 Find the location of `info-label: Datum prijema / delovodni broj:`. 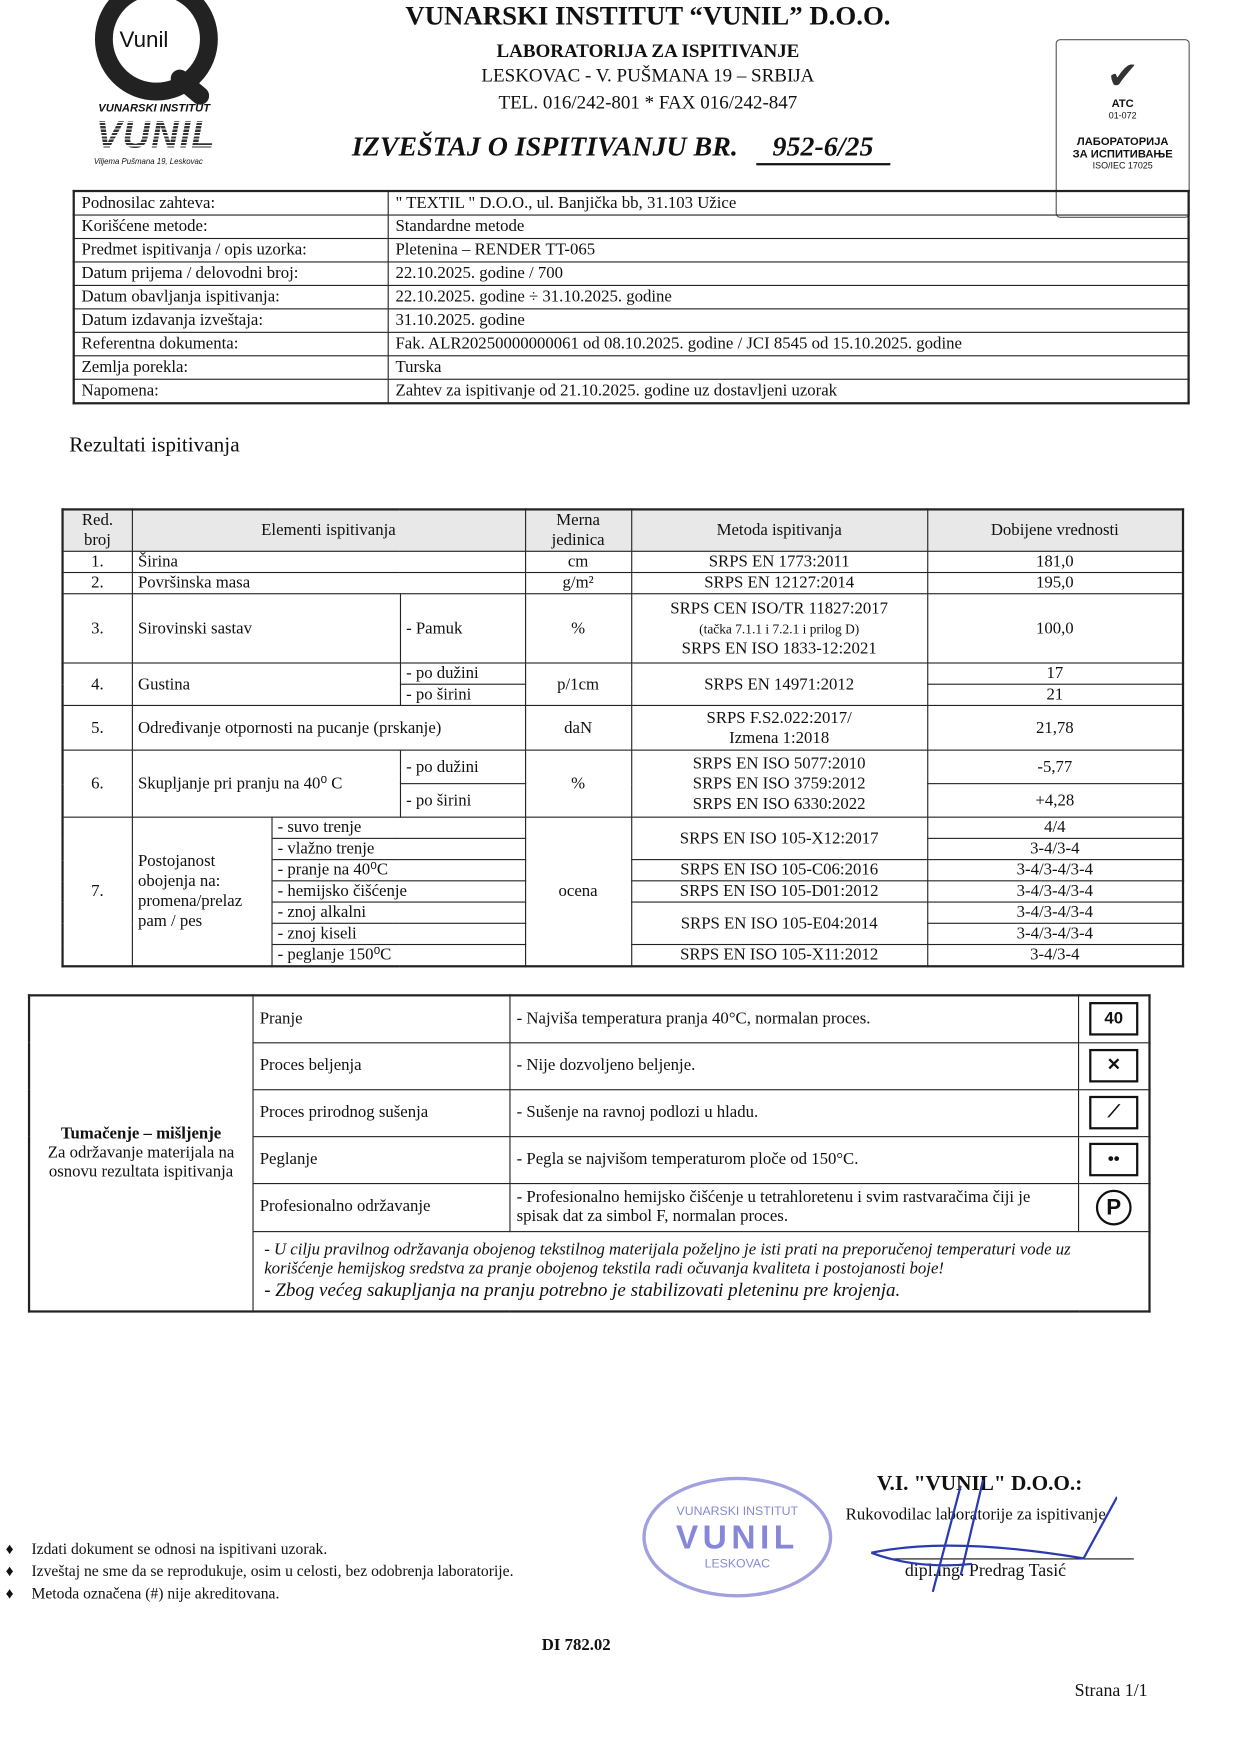

info-label: Datum prijema / delovodni broj: is located at coordinates (231, 273).